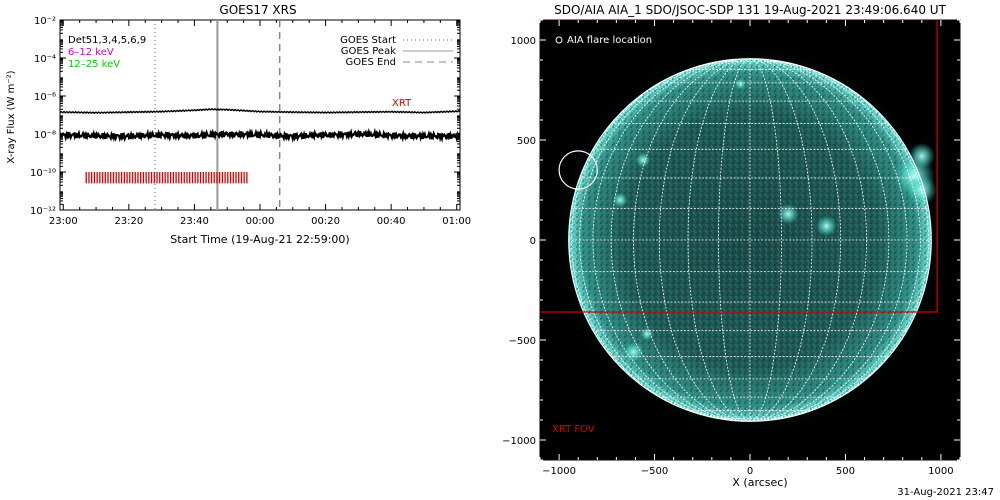  What do you see at coordinates (45, 21) in the screenshot?
I see `goes-y-tick-label: 10⁻²` at bounding box center [45, 21].